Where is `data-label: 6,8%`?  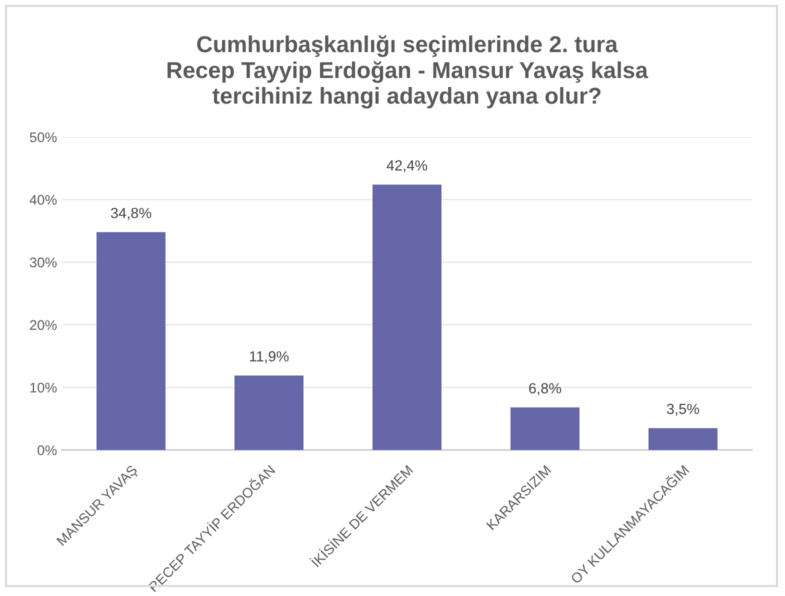
data-label: 6,8% is located at coordinates (545, 389).